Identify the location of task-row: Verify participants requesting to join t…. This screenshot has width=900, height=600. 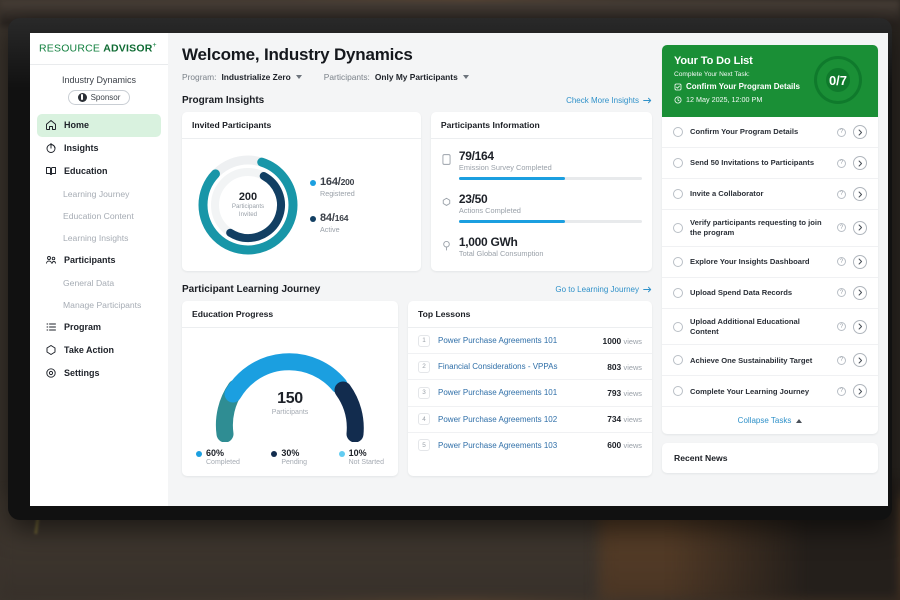
(770, 228).